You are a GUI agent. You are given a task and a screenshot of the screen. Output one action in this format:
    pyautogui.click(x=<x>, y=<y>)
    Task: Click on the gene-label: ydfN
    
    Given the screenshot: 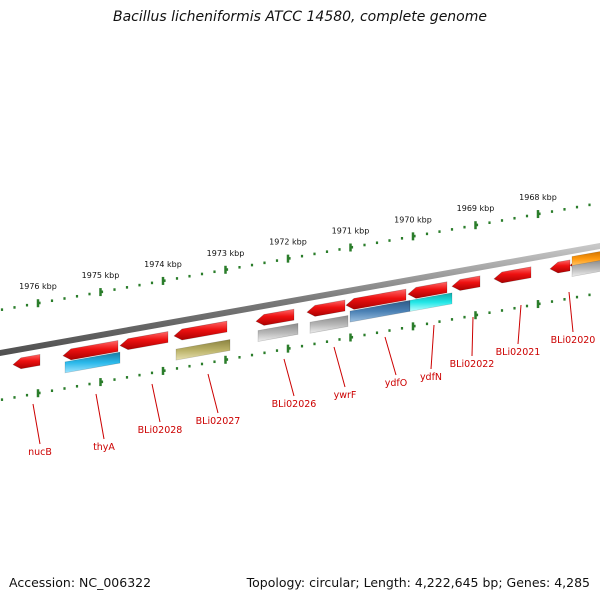 What is the action you would take?
    pyautogui.click(x=431, y=377)
    